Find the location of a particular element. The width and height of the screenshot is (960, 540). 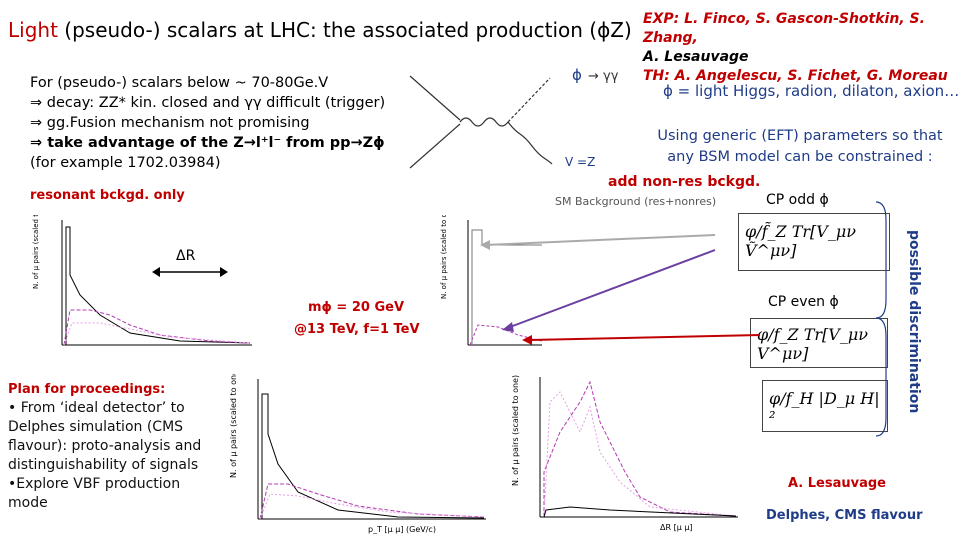

author-label: A. Lesauvage is located at coordinates (837, 483).